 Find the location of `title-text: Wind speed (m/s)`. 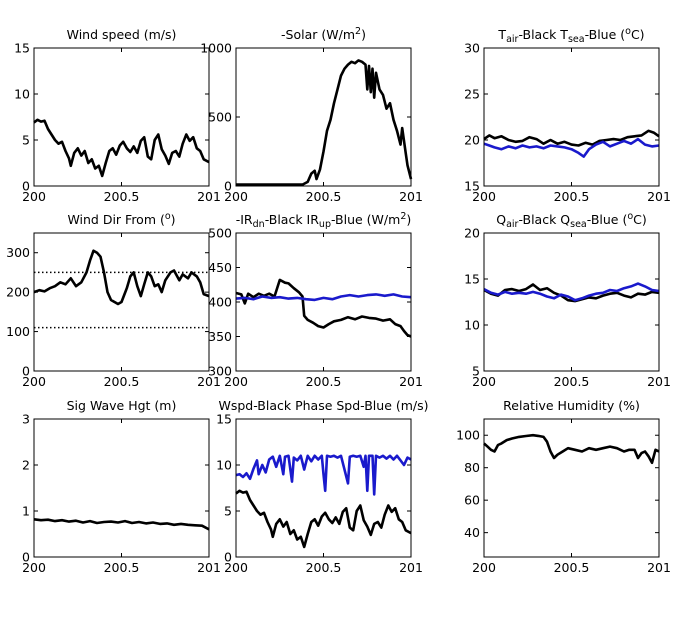

title-text: Wind speed (m/s) is located at coordinates (122, 34).